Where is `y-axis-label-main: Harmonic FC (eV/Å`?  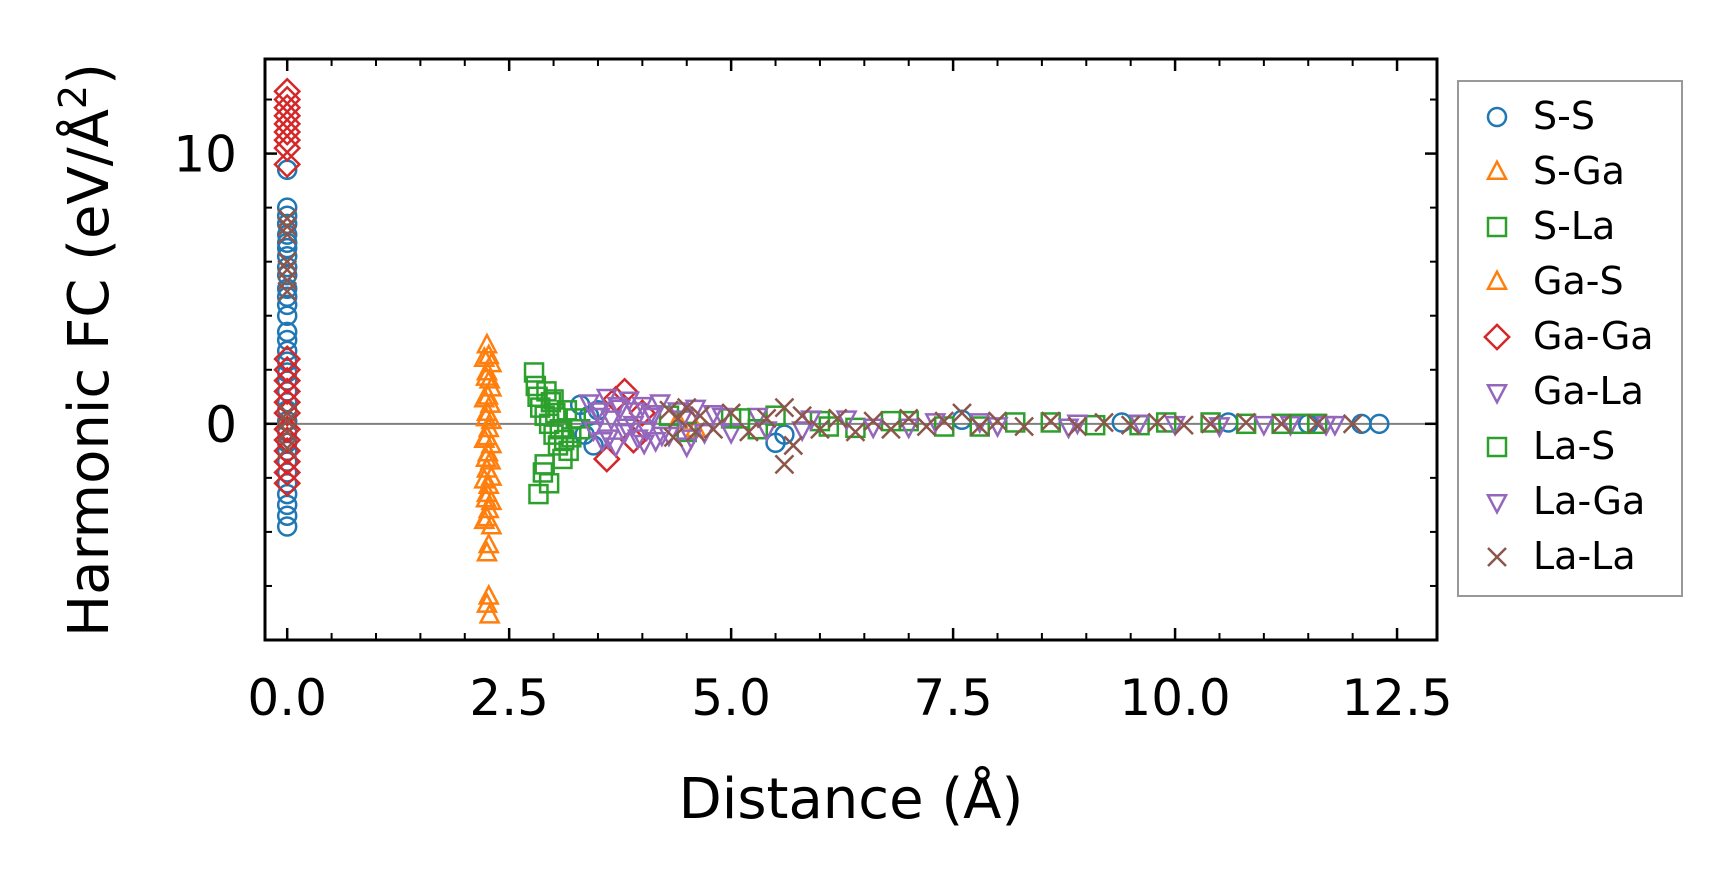 y-axis-label-main: Harmonic FC (eV/Å is located at coordinates (89, 373).